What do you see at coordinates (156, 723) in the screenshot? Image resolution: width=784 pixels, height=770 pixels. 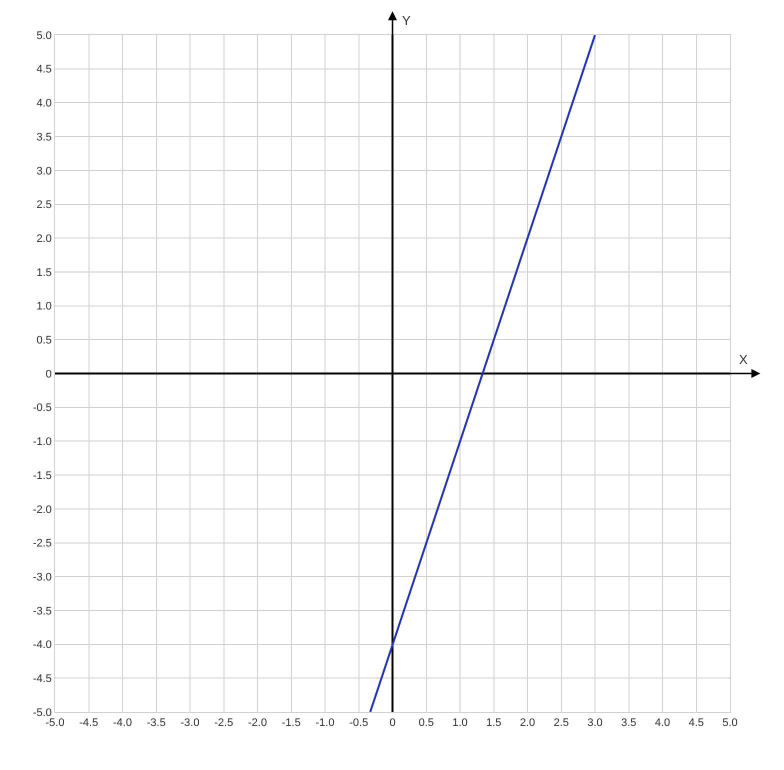 I see `x-tick-label: -3.5` at bounding box center [156, 723].